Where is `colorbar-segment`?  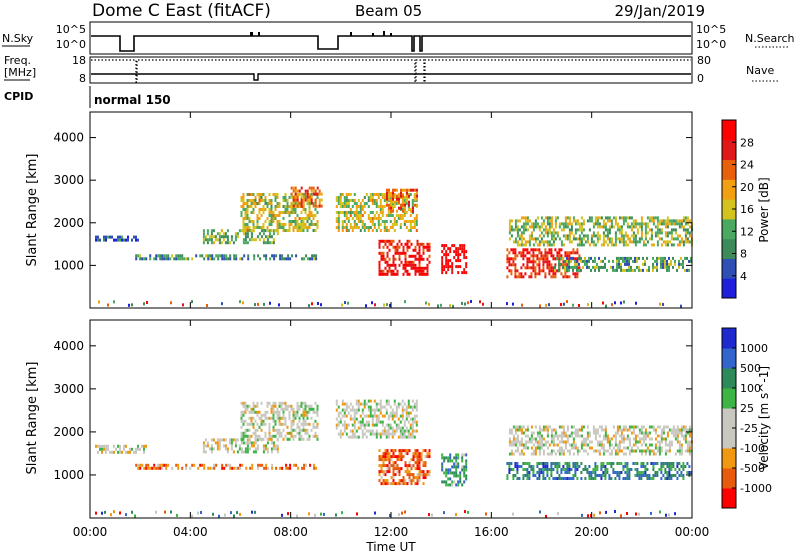 colorbar-segment is located at coordinates (729, 338).